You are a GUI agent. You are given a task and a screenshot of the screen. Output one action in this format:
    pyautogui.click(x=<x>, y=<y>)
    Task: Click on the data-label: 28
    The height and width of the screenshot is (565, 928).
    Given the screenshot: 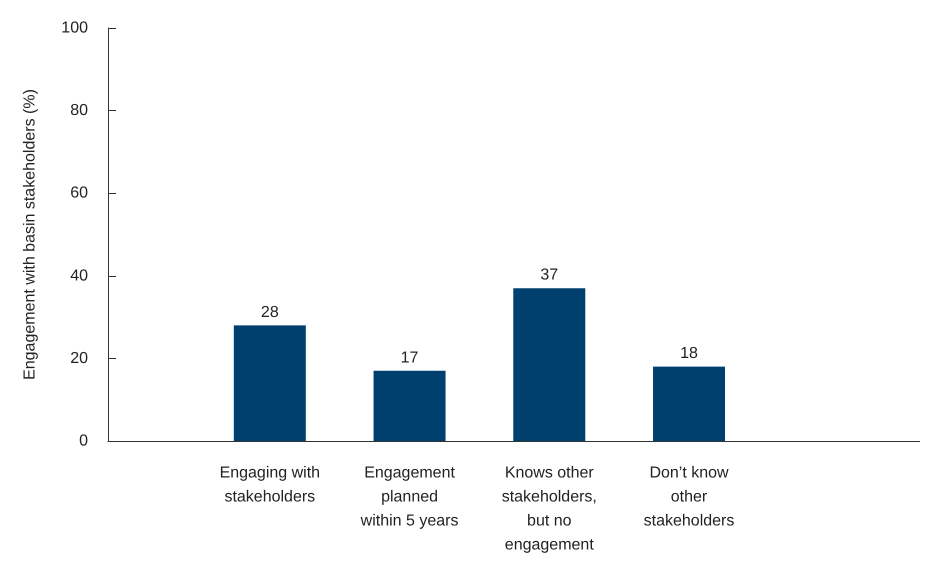 What is the action you would take?
    pyautogui.click(x=269, y=312)
    